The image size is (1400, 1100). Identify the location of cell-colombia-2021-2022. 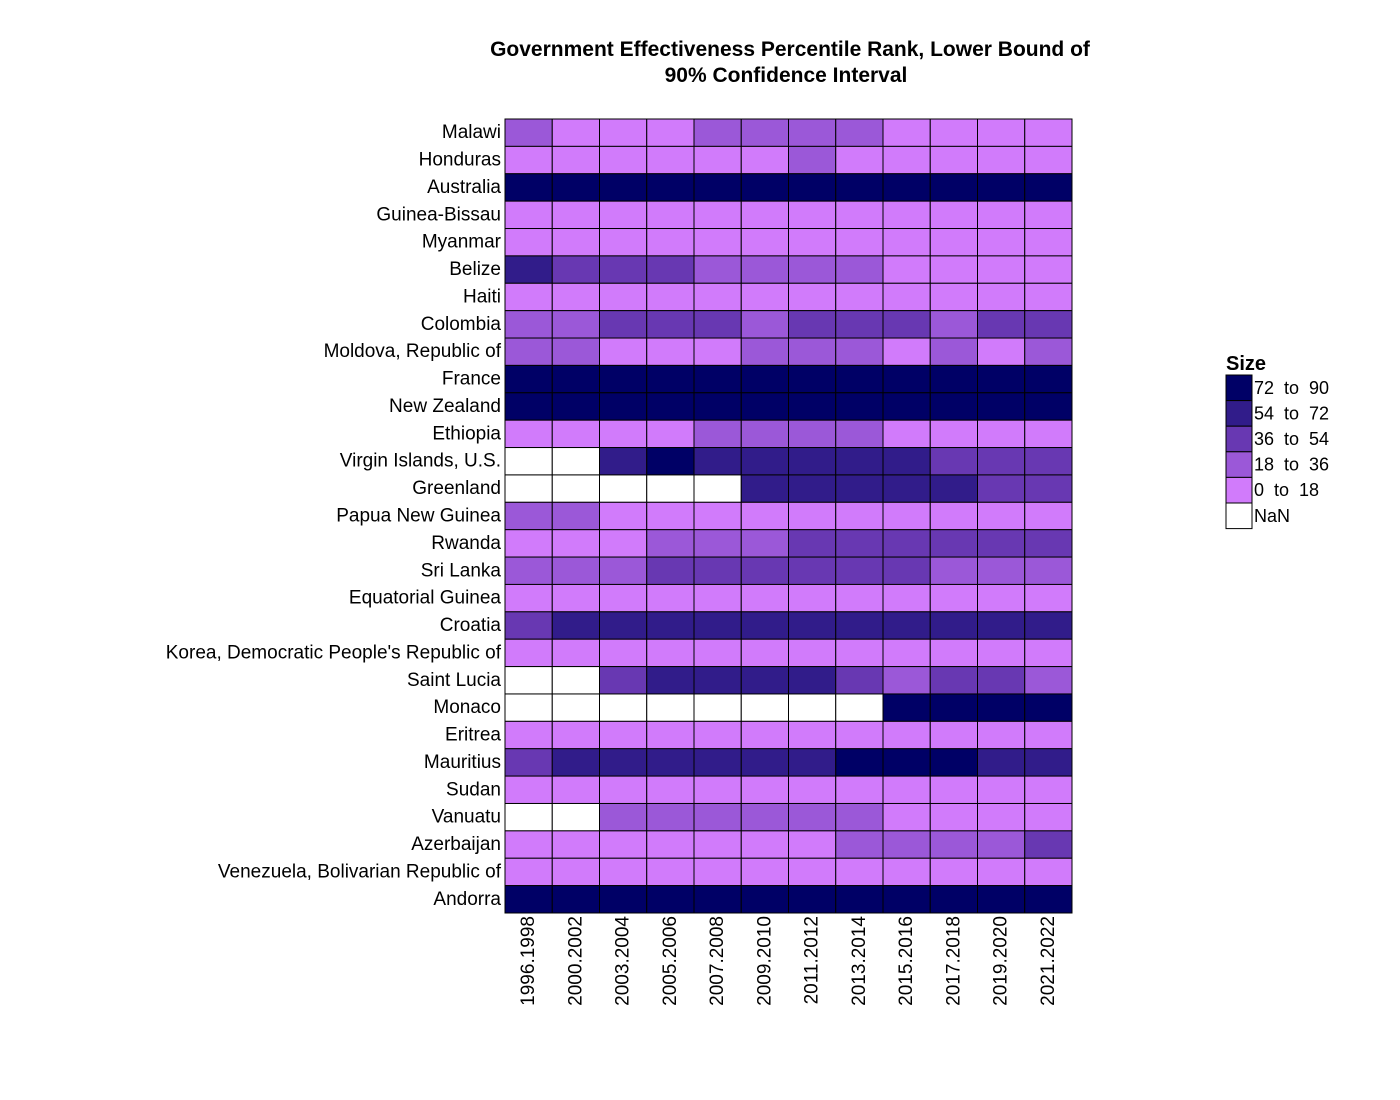
(1048, 324).